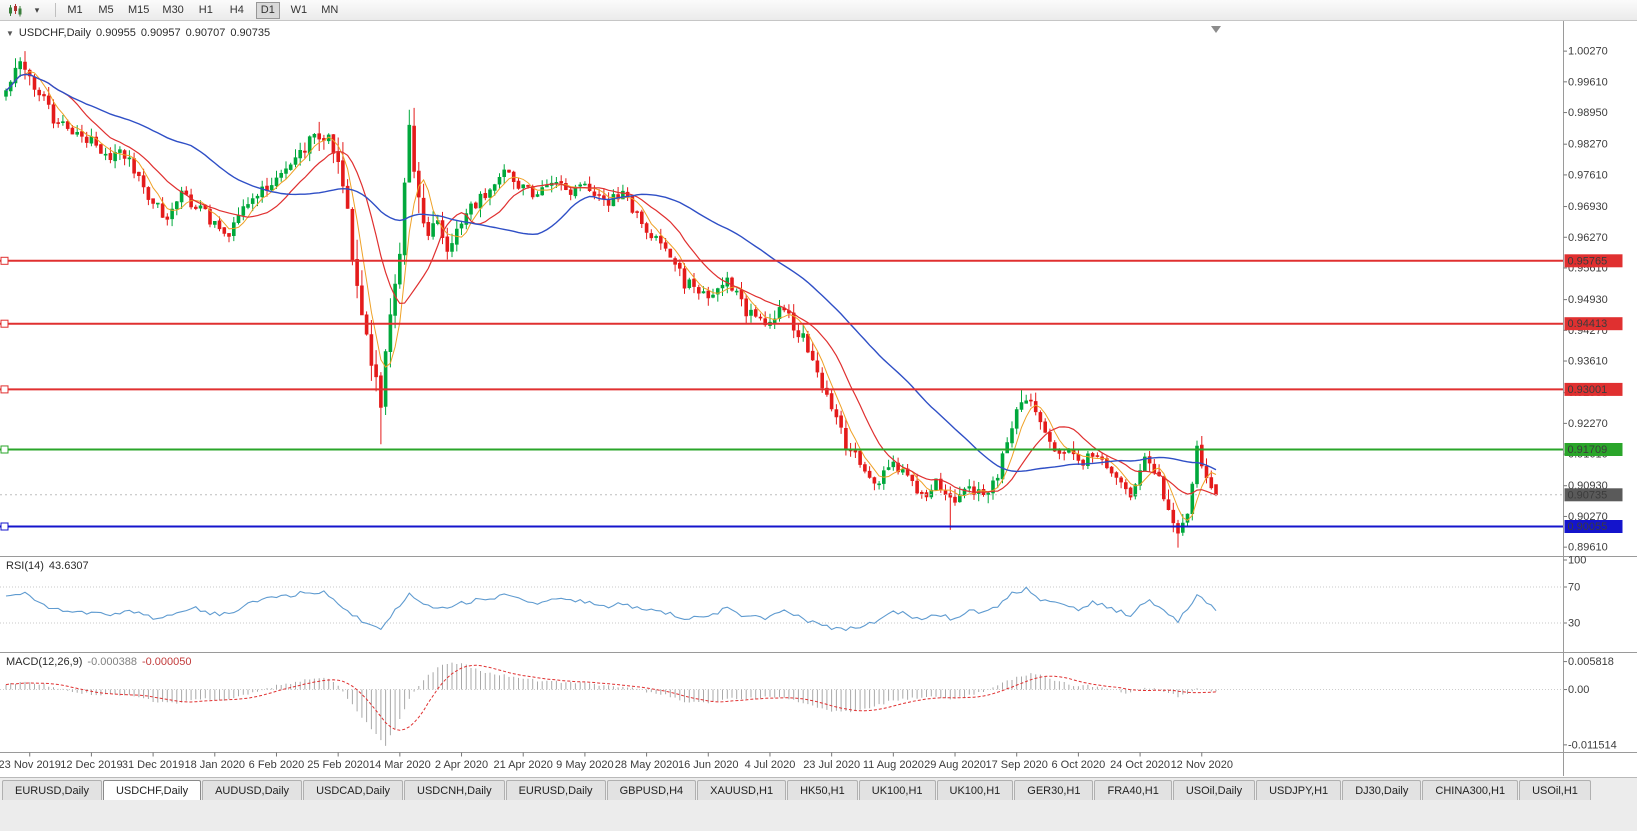 This screenshot has width=1637, height=831. Describe the element at coordinates (647, 765) in the screenshot. I see `time-axis-label: 28 May 2020` at that location.